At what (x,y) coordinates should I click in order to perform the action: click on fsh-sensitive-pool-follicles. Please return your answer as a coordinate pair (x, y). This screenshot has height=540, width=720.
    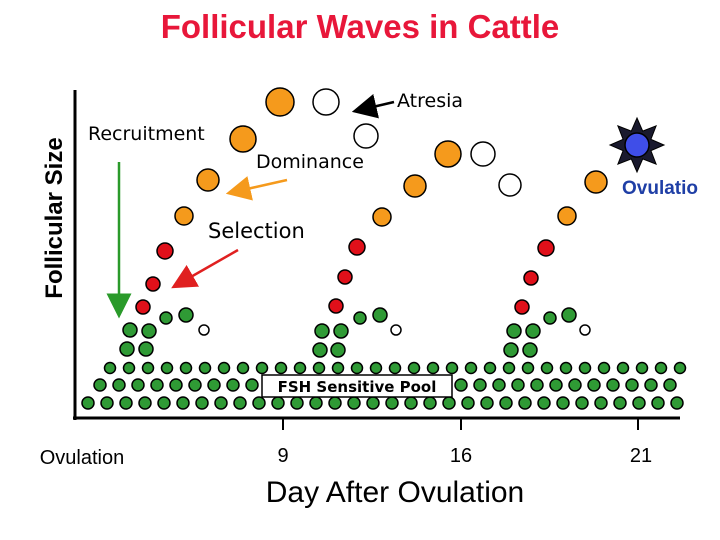
    Looking at the image, I should click on (384, 385).